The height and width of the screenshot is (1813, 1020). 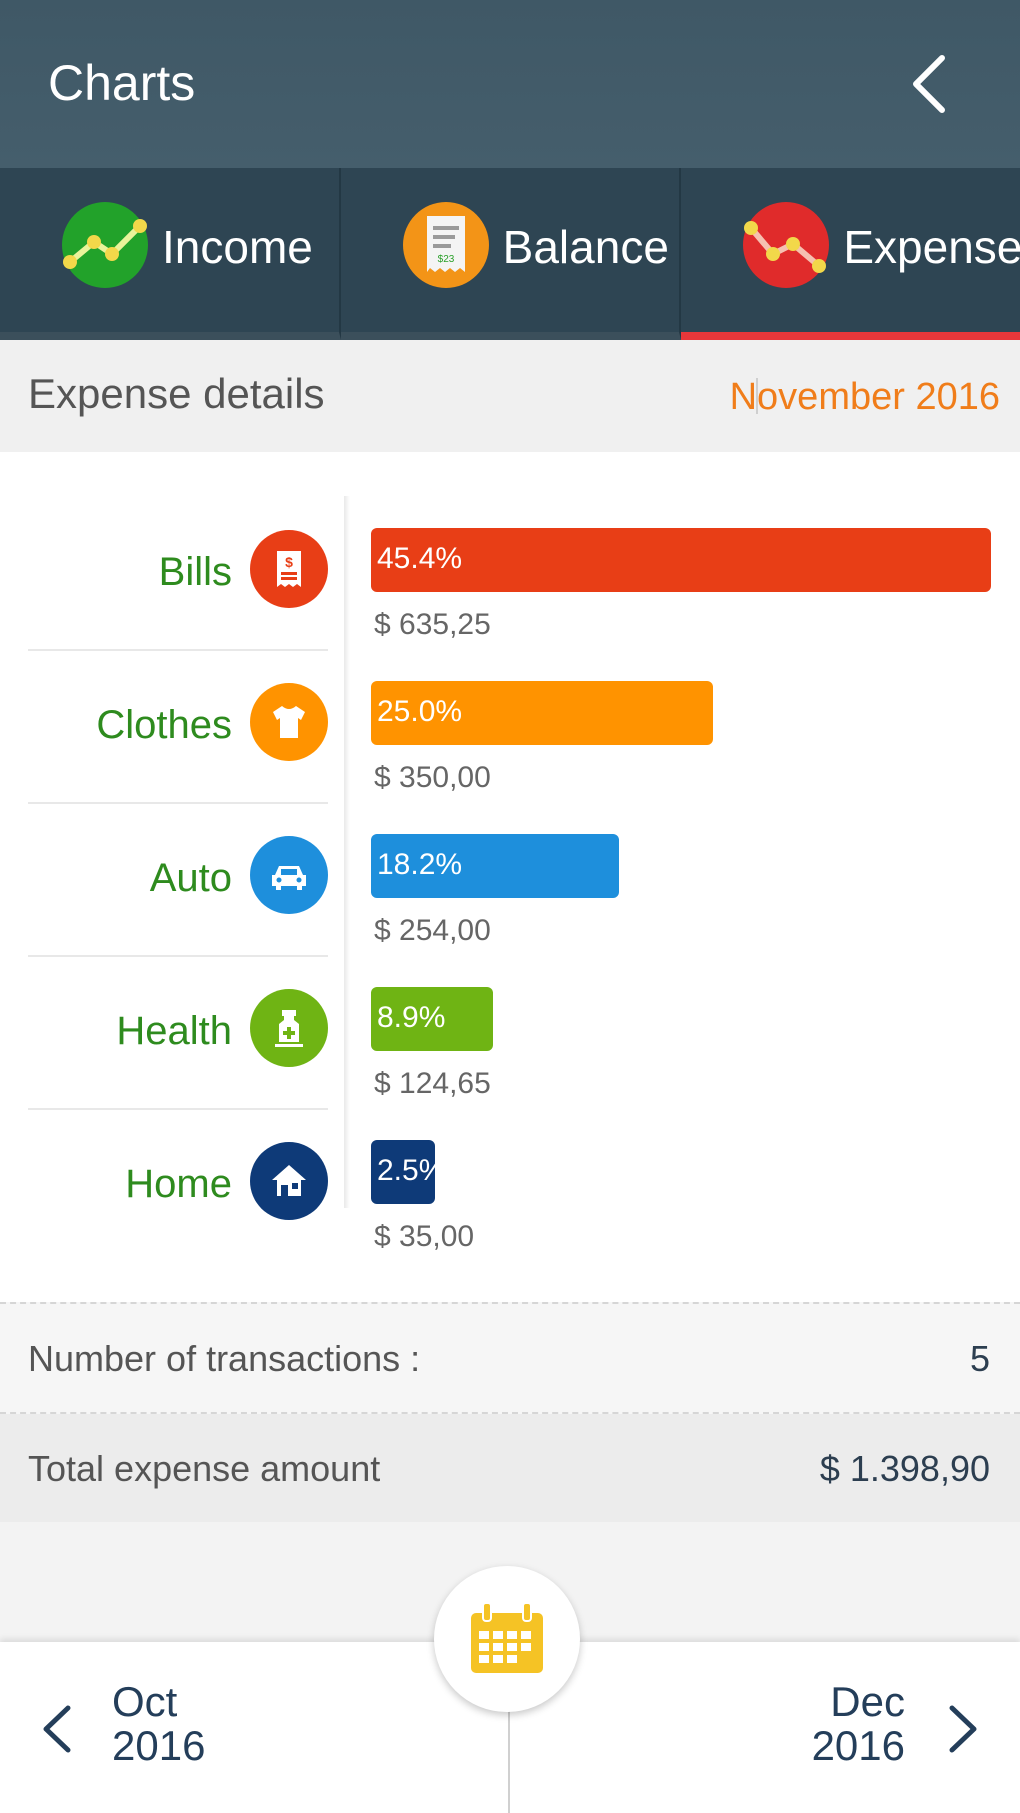 I want to click on back-button, so click(x=932, y=84).